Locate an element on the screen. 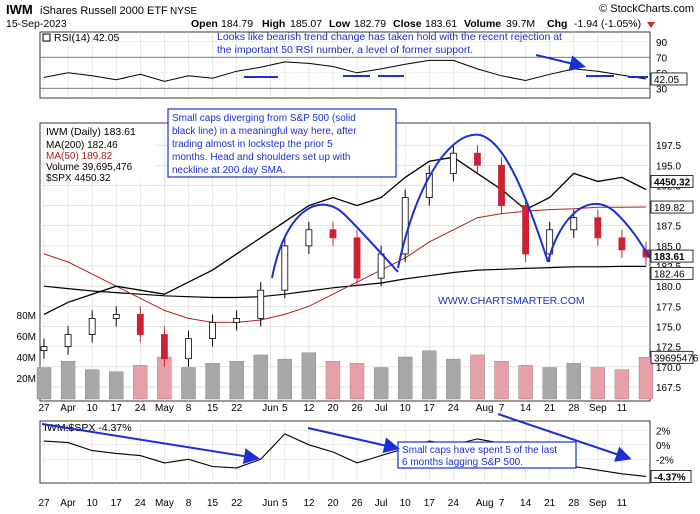 The width and height of the screenshot is (700, 514). rsi-legend: RSI(14) 42.05 is located at coordinates (87, 38).